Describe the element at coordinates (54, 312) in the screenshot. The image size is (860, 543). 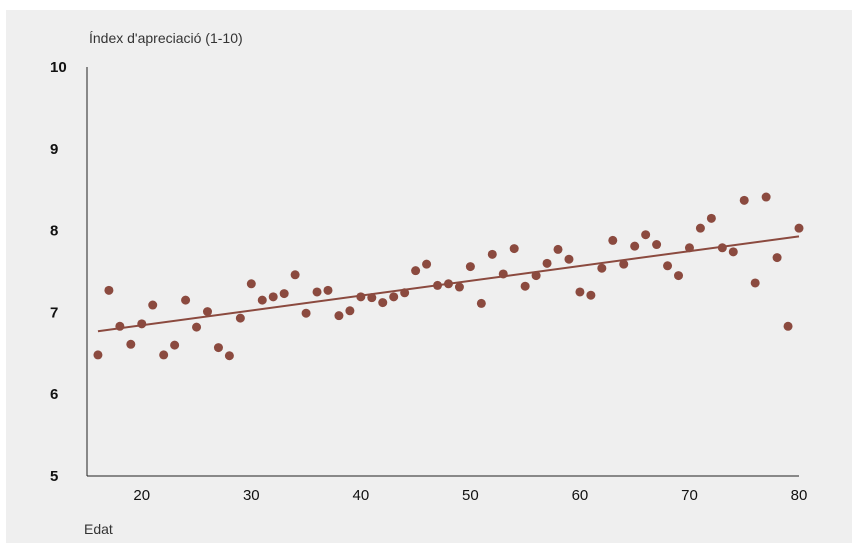
I see `y-tick-label: 7` at that location.